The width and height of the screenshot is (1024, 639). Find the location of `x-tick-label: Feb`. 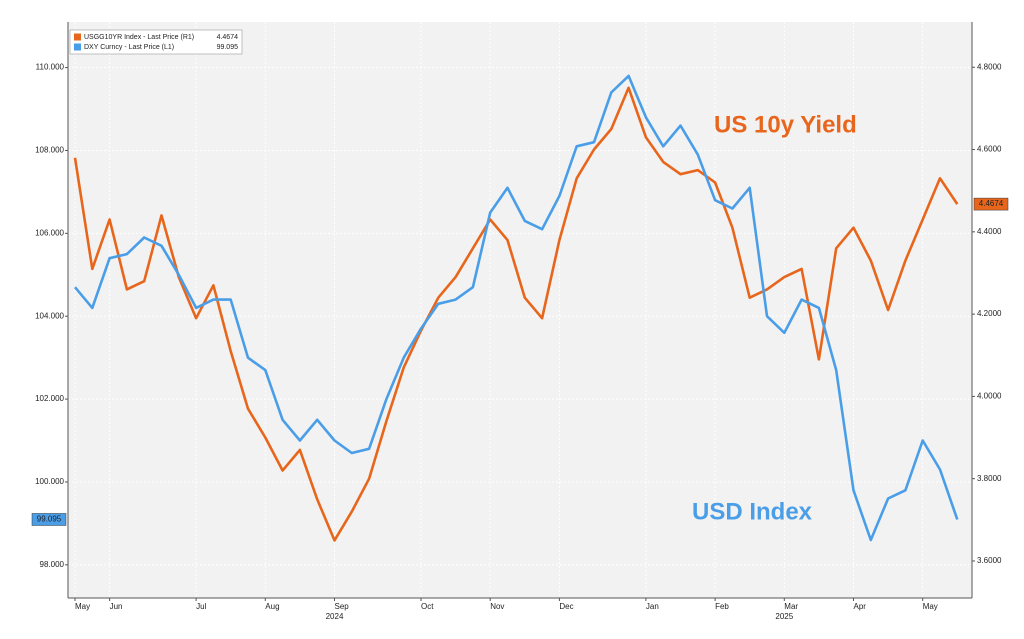

x-tick-label: Feb is located at coordinates (722, 606).